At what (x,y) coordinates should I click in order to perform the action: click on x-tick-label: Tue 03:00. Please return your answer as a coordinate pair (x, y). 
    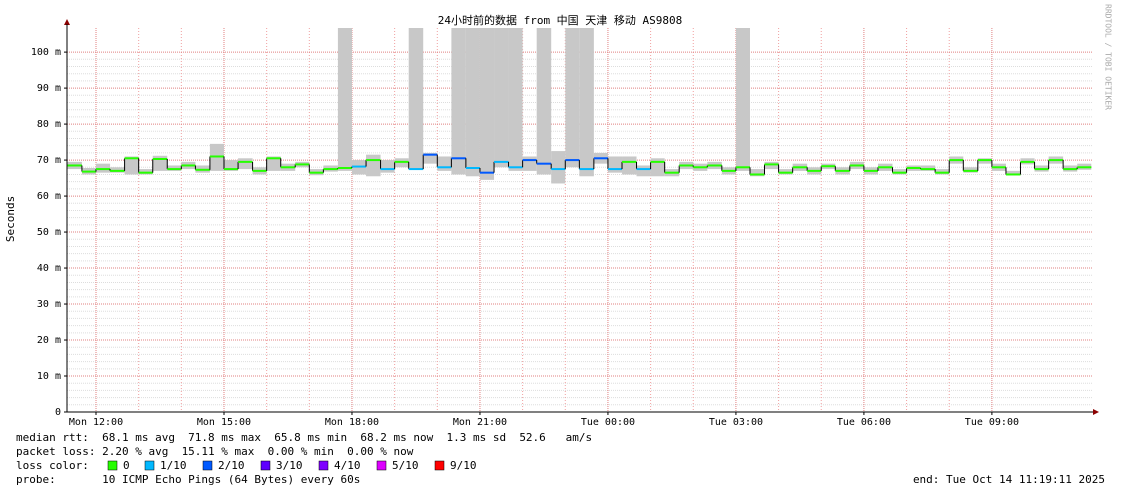
    Looking at the image, I should click on (736, 422).